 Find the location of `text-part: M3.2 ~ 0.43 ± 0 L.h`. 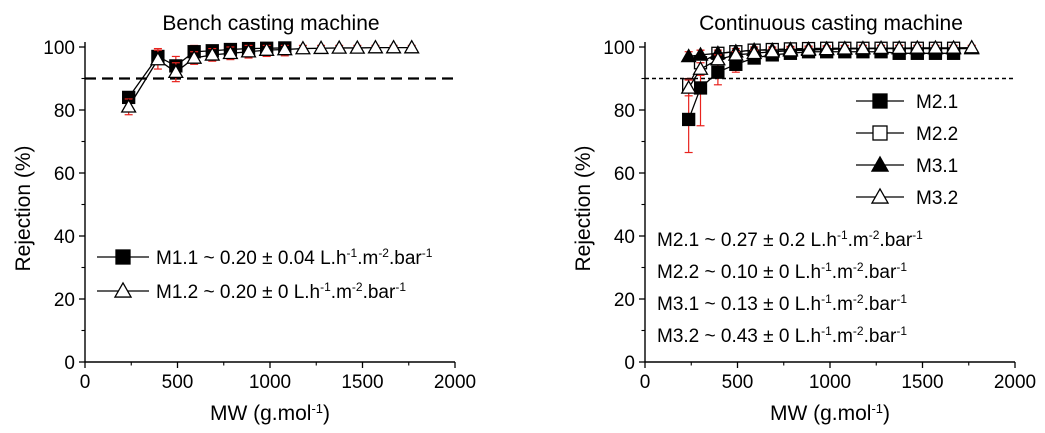

text-part: M3.2 ~ 0.43 ± 0 L.h is located at coordinates (739, 336).